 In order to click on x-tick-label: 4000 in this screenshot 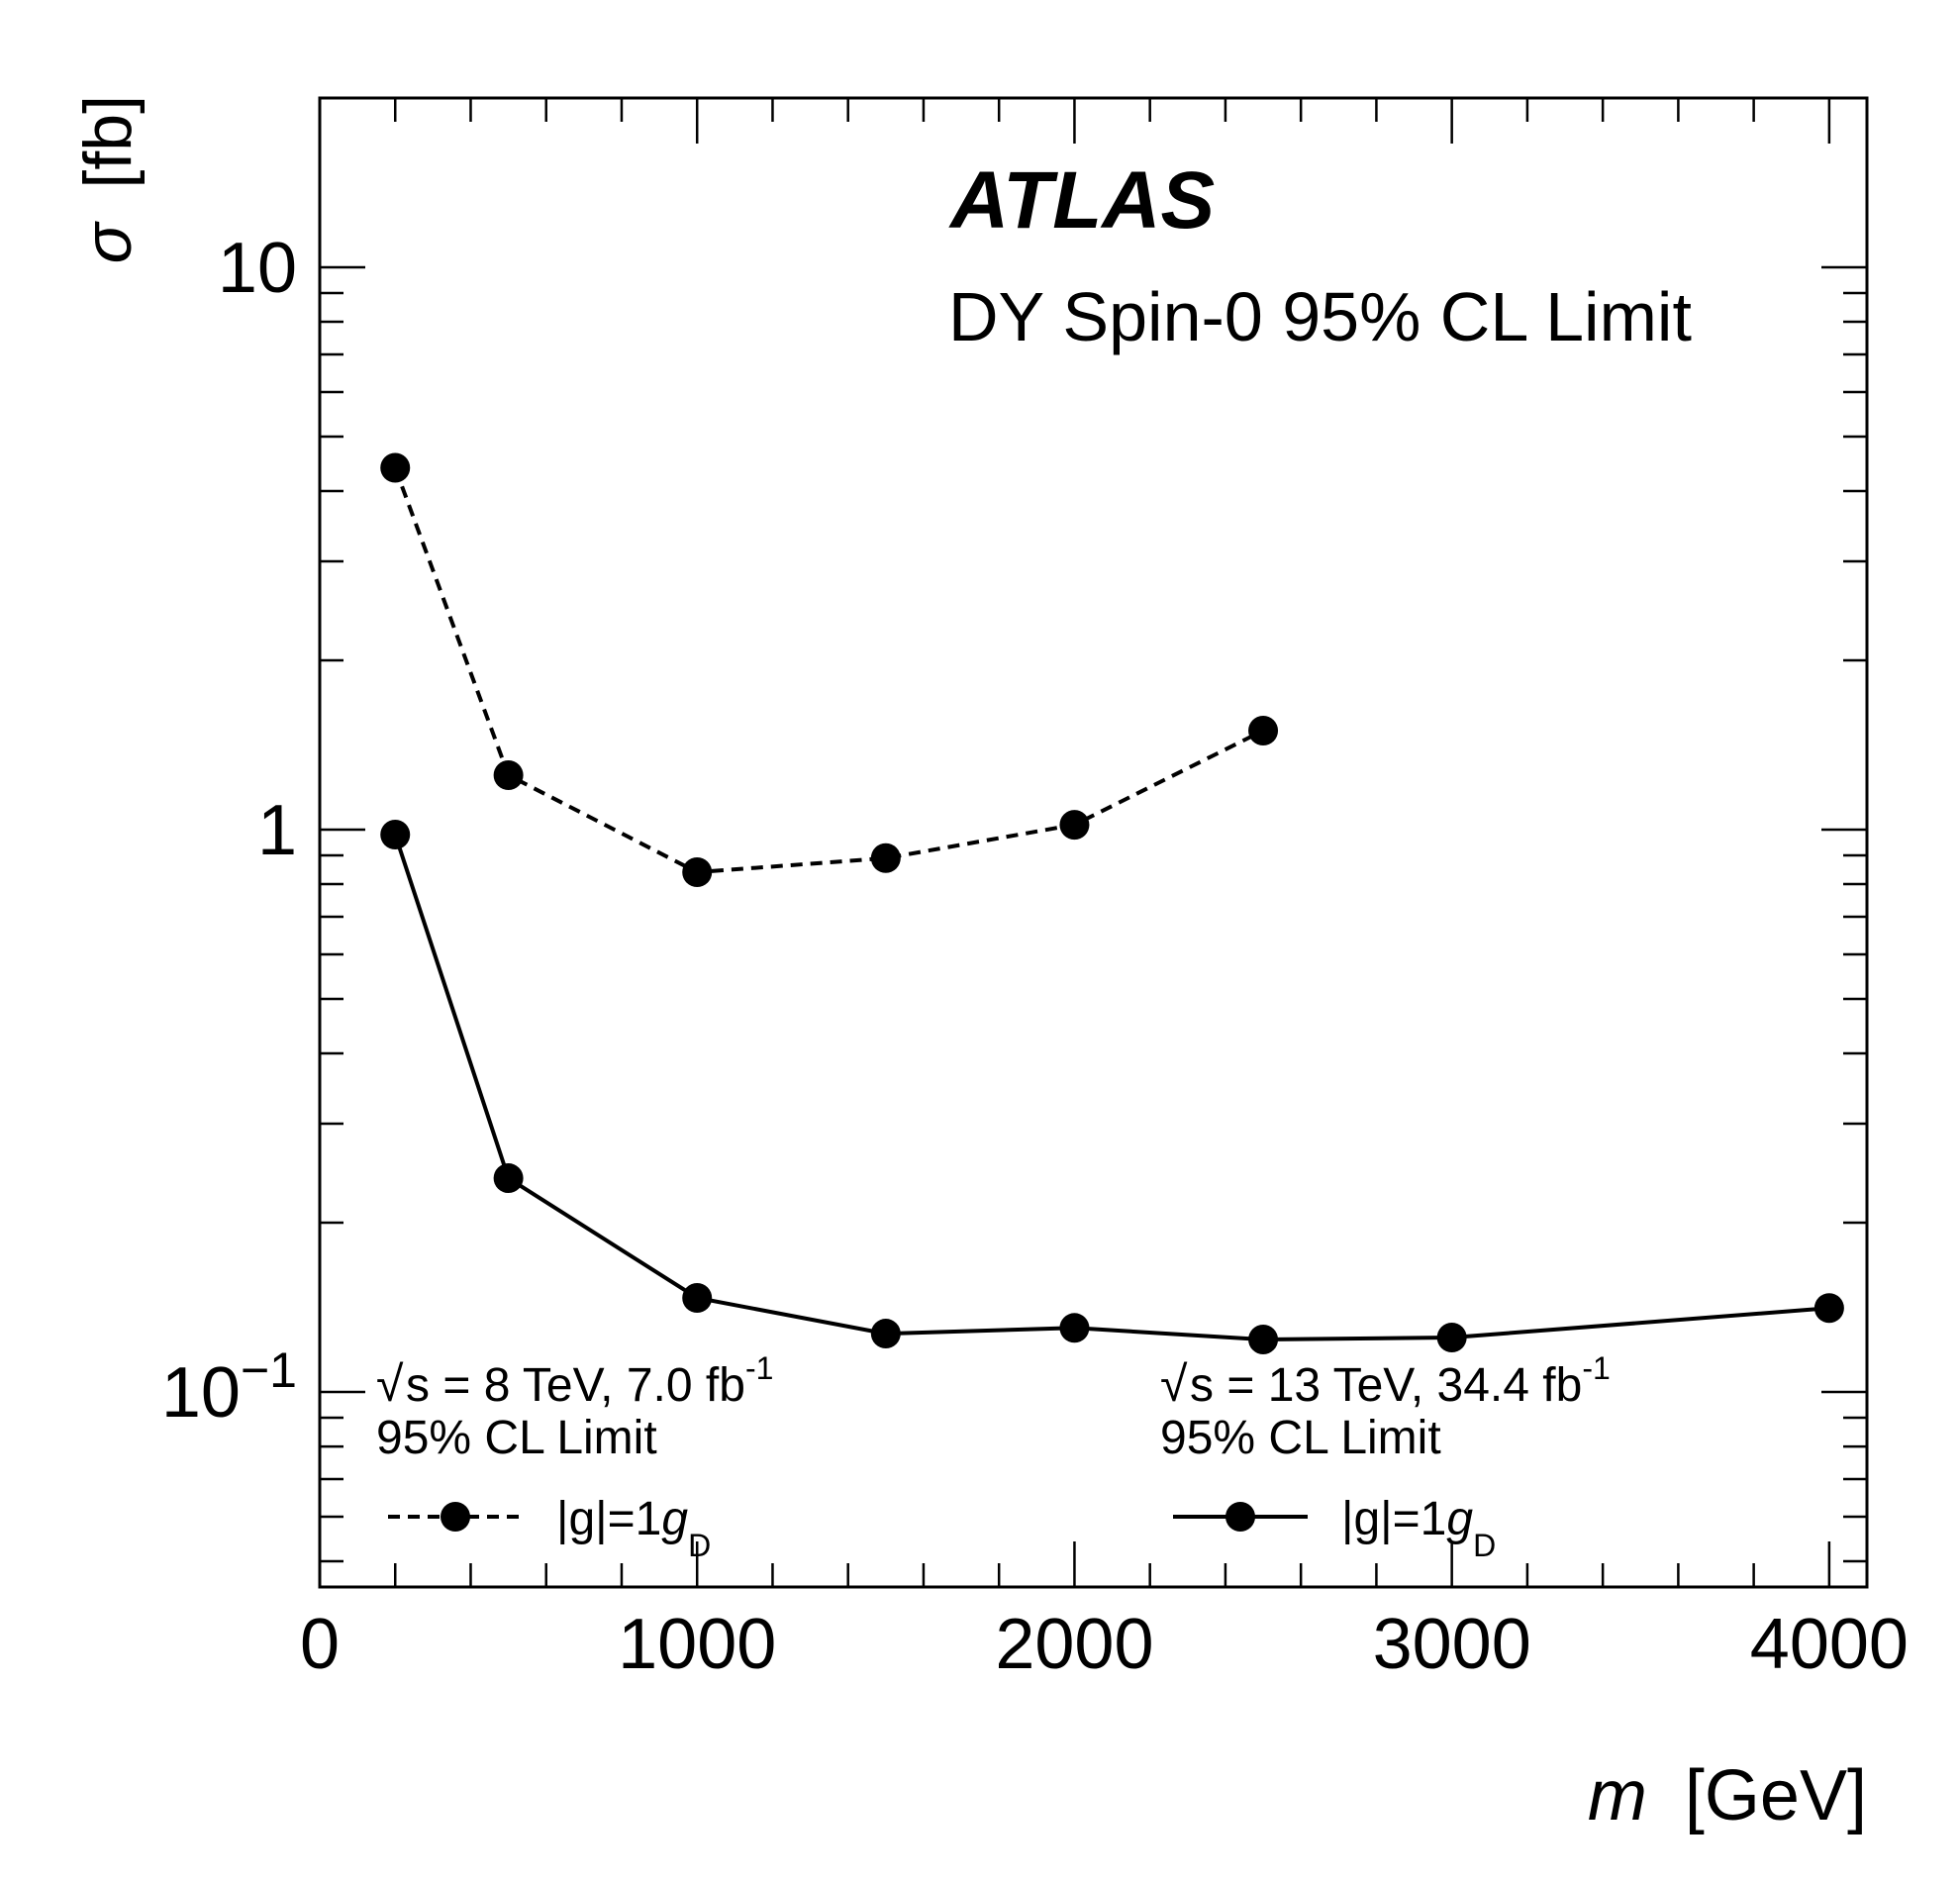, I will do `click(1829, 1644)`.